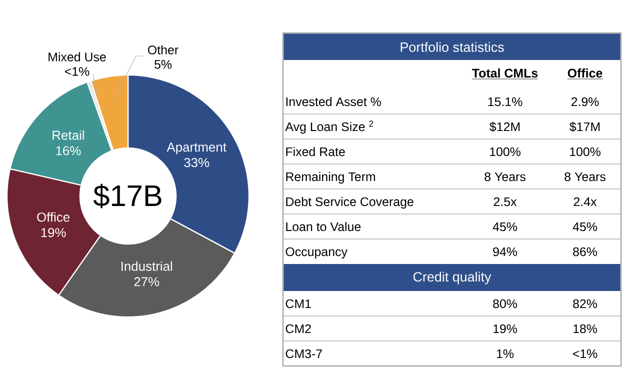 Image resolution: width=640 pixels, height=385 pixels. I want to click on data-label: 27%, so click(147, 281).